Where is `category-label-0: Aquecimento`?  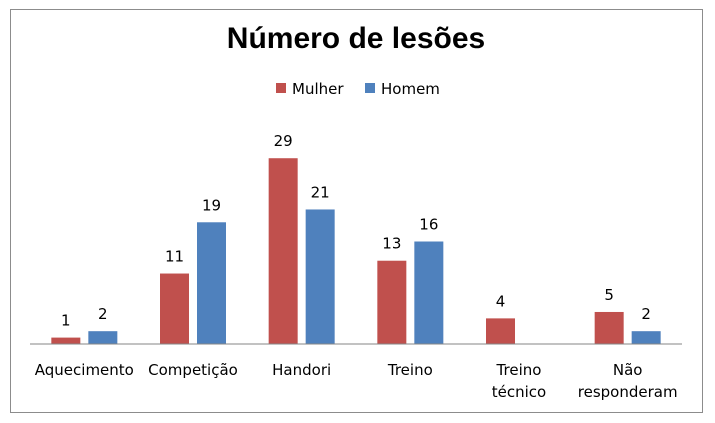
category-label-0: Aquecimento is located at coordinates (84, 370).